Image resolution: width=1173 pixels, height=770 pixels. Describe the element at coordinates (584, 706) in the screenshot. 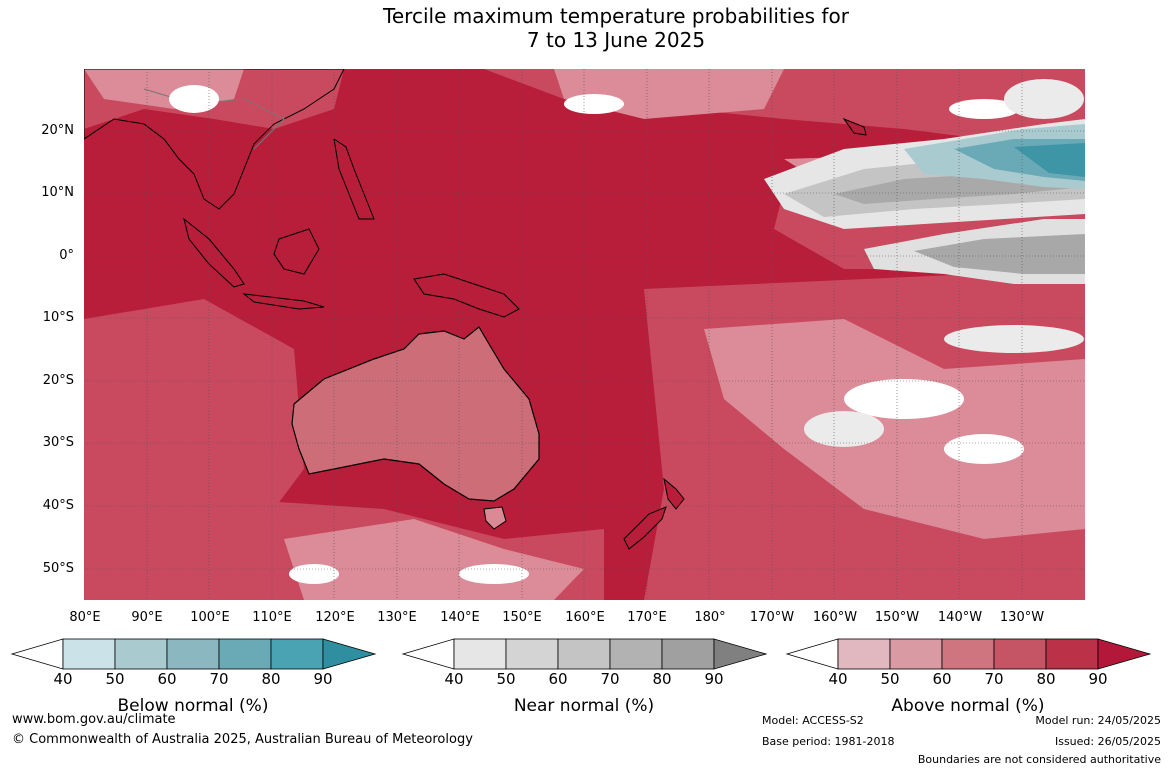

I see `colorbar-near-title: Near normal (%)` at that location.